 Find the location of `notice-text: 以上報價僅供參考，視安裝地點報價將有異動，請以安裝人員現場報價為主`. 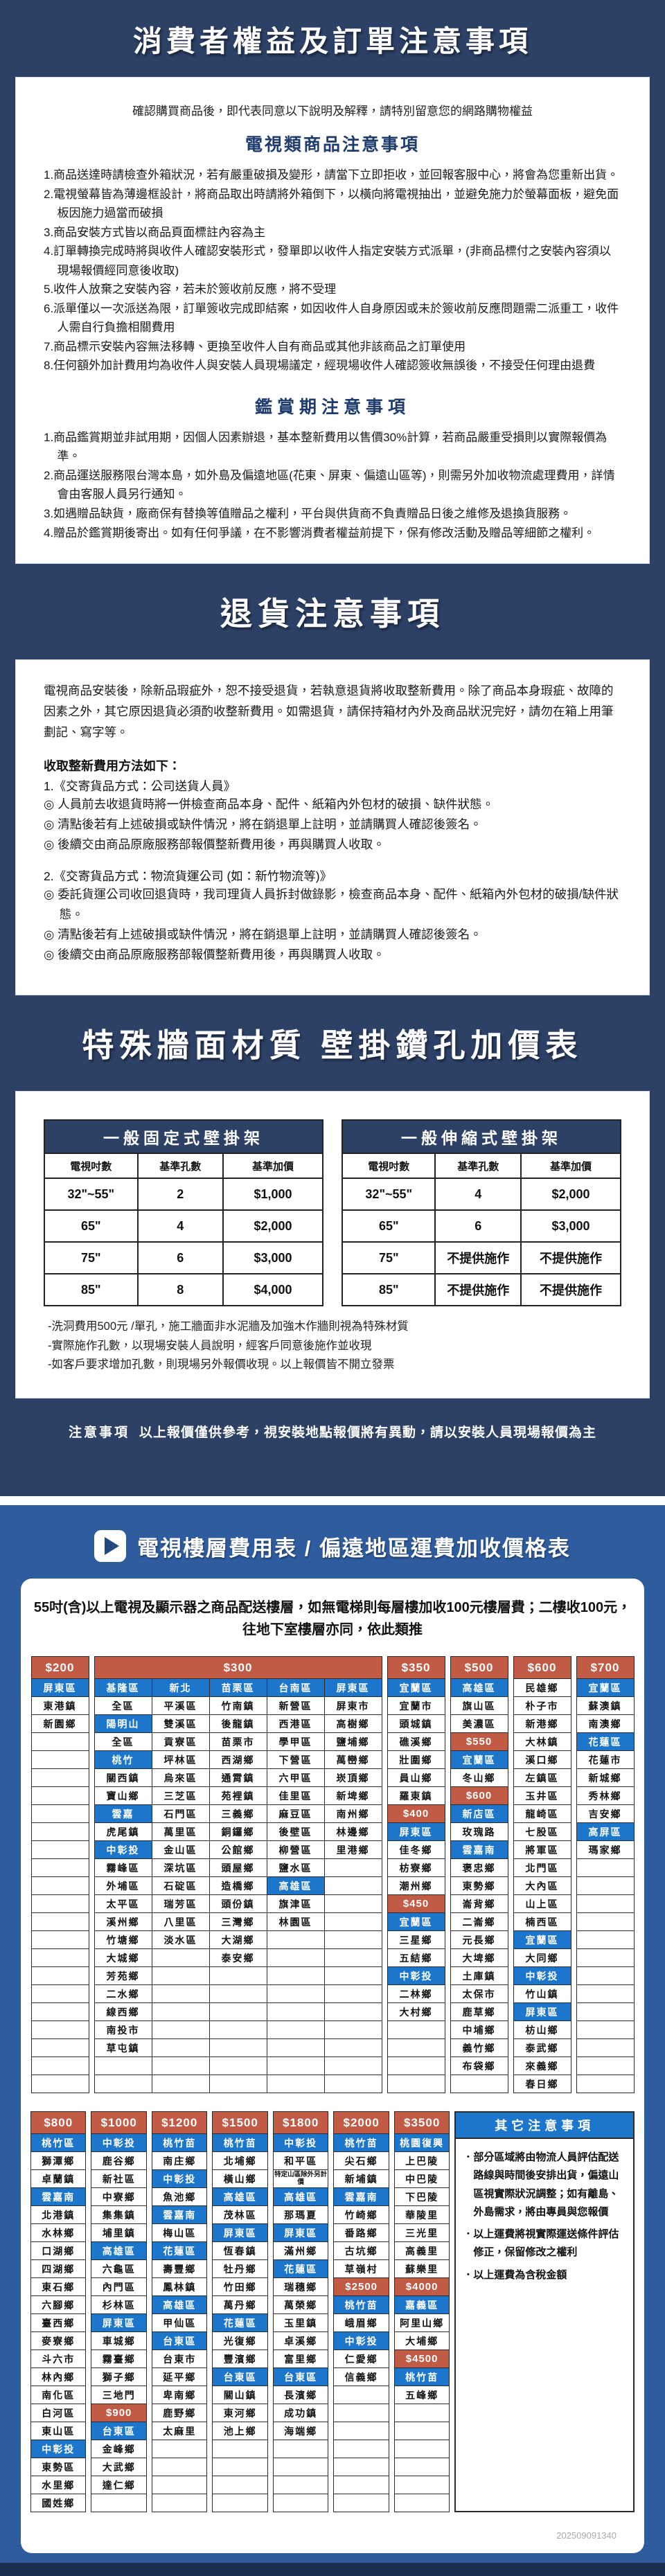

notice-text: 以上報價僅供參考，視安裝地點報價將有異動，請以安裝人員現場報價為主 is located at coordinates (368, 1433).